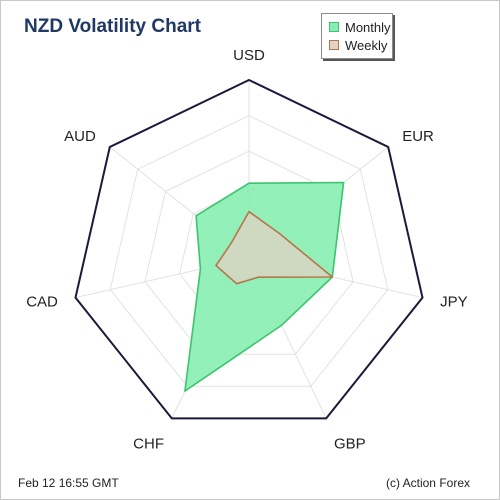 The height and width of the screenshot is (500, 500). Describe the element at coordinates (334, 45) in the screenshot. I see `legend-swatch-weekly` at that location.